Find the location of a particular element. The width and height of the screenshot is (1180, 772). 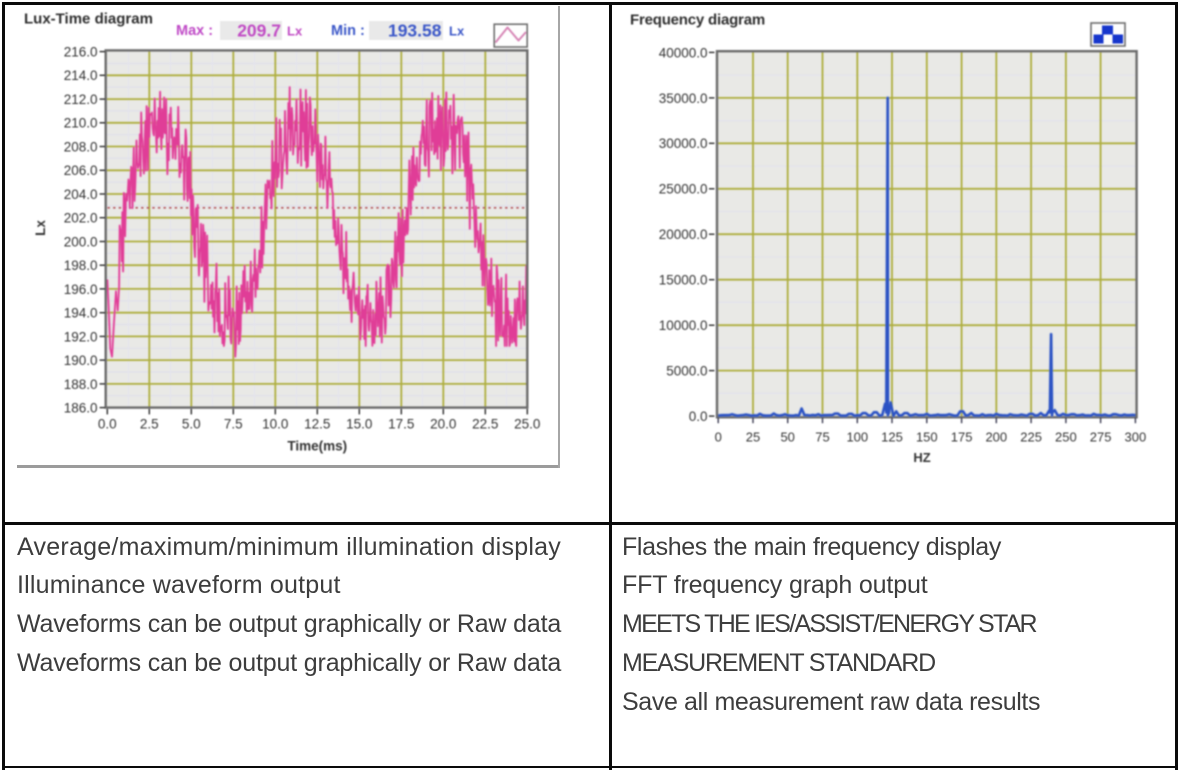

svg-text: 25.0 is located at coordinates (527, 424).